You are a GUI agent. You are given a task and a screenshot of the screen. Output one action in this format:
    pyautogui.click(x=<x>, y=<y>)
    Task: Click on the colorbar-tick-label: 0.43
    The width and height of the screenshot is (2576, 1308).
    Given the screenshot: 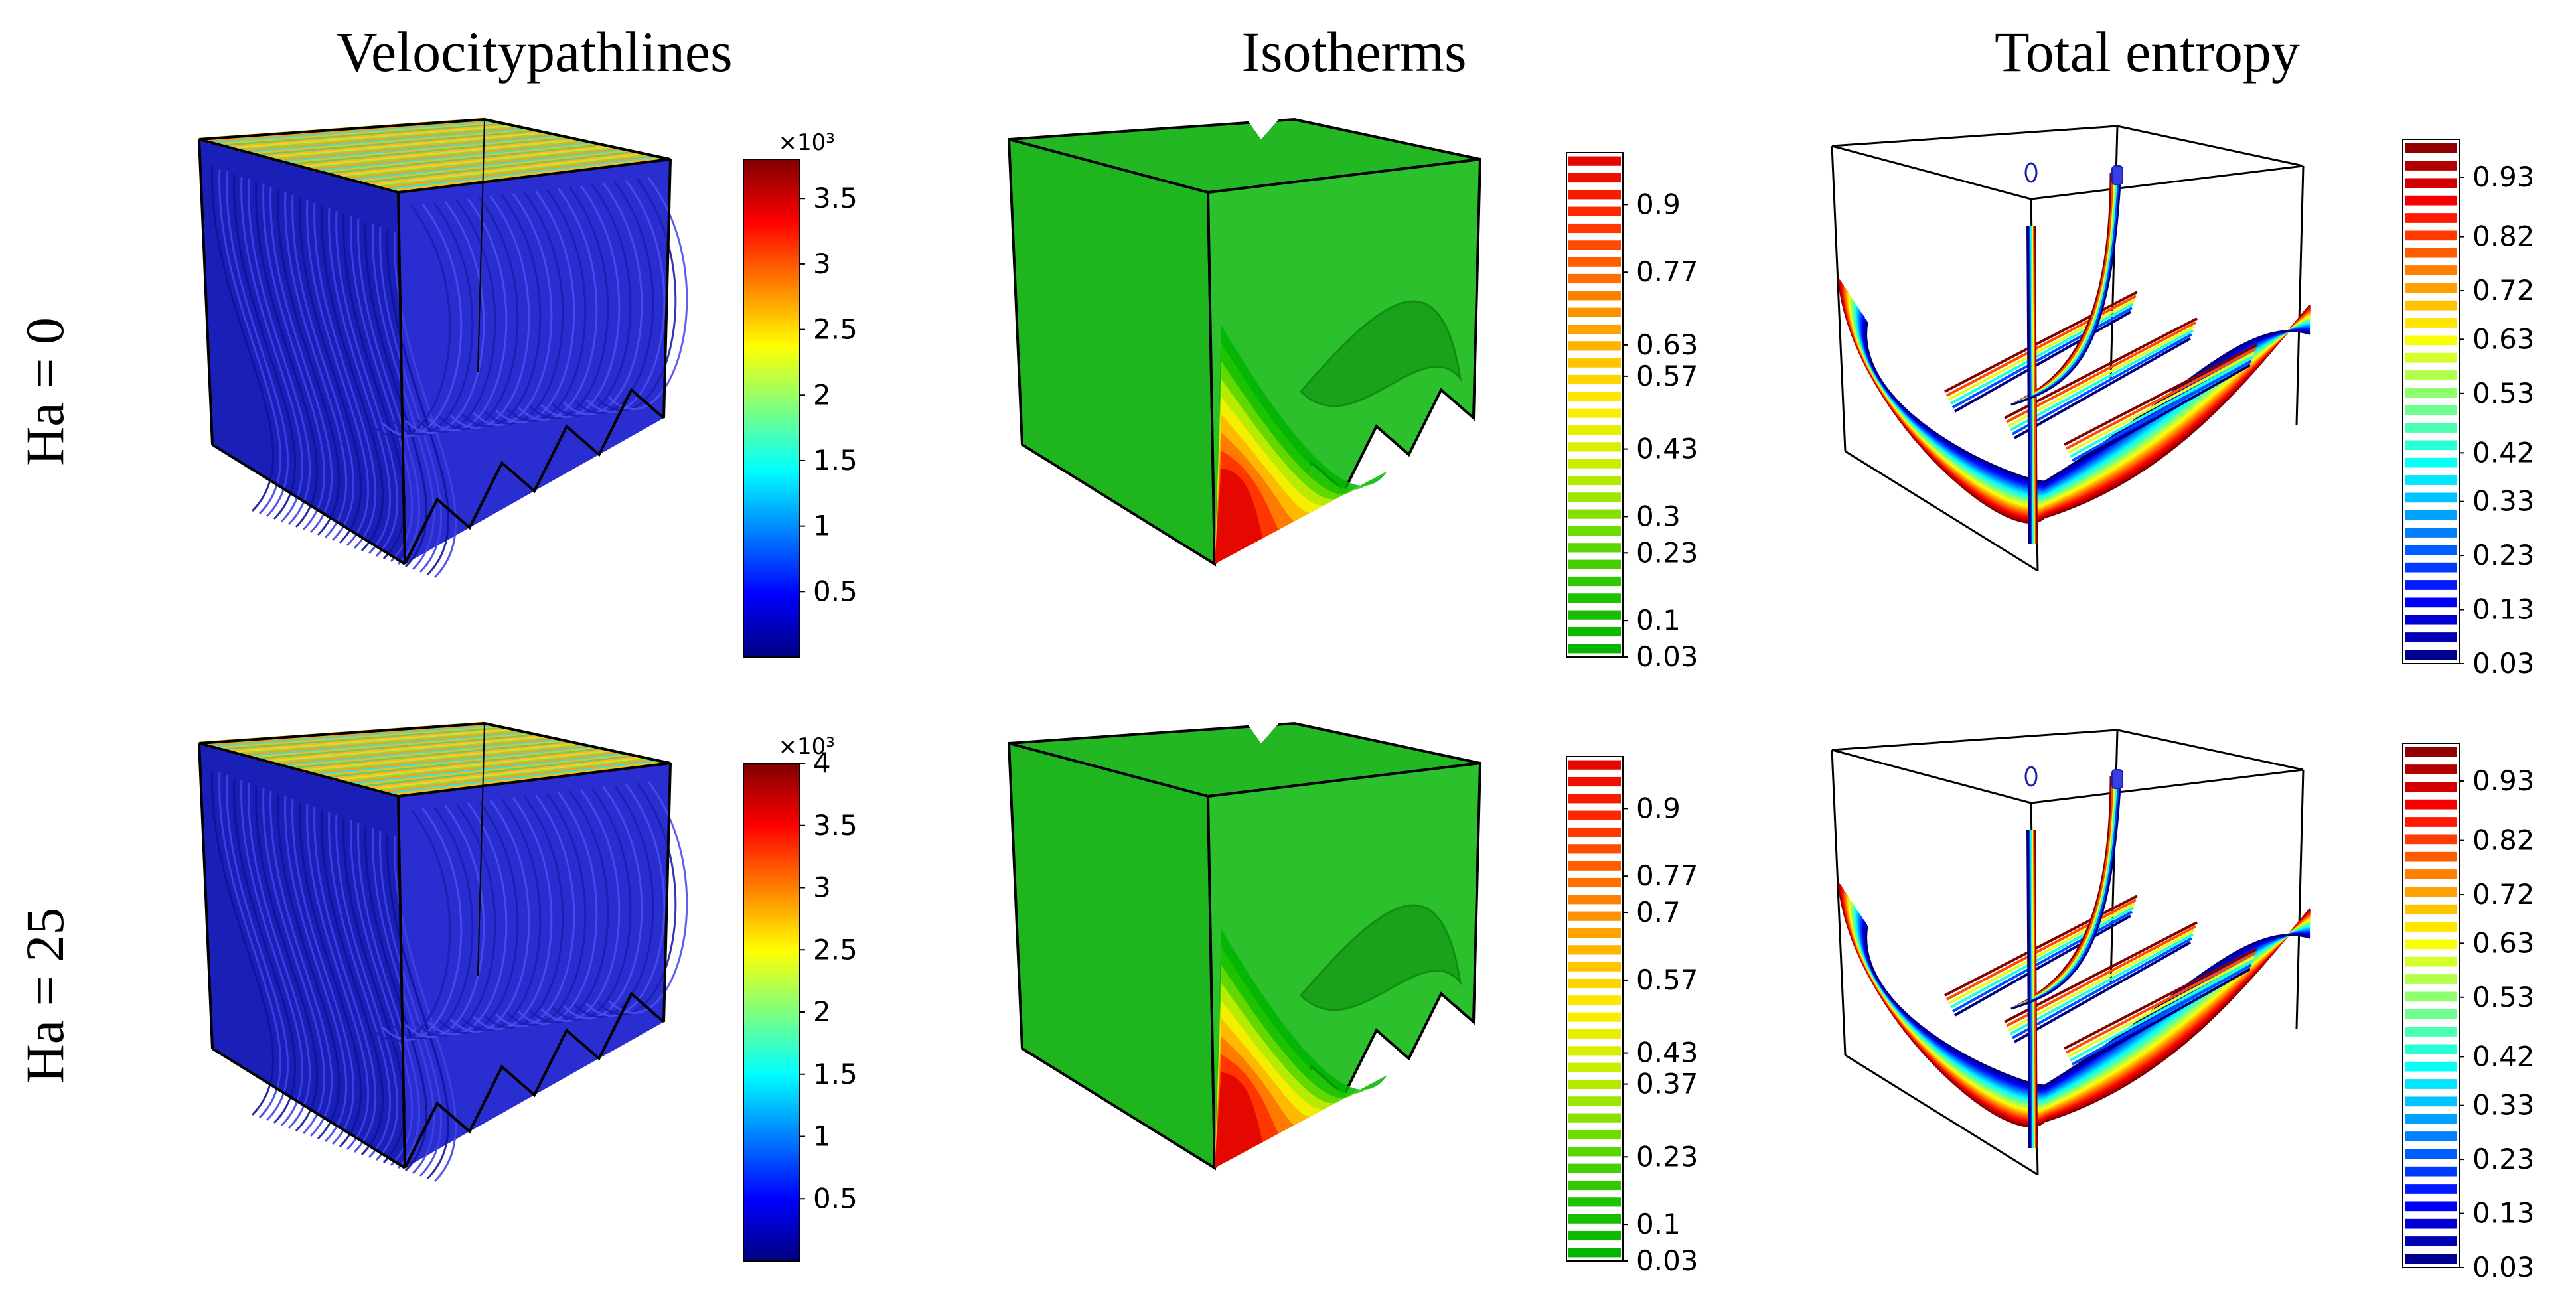 What is the action you would take?
    pyautogui.click(x=1667, y=1053)
    